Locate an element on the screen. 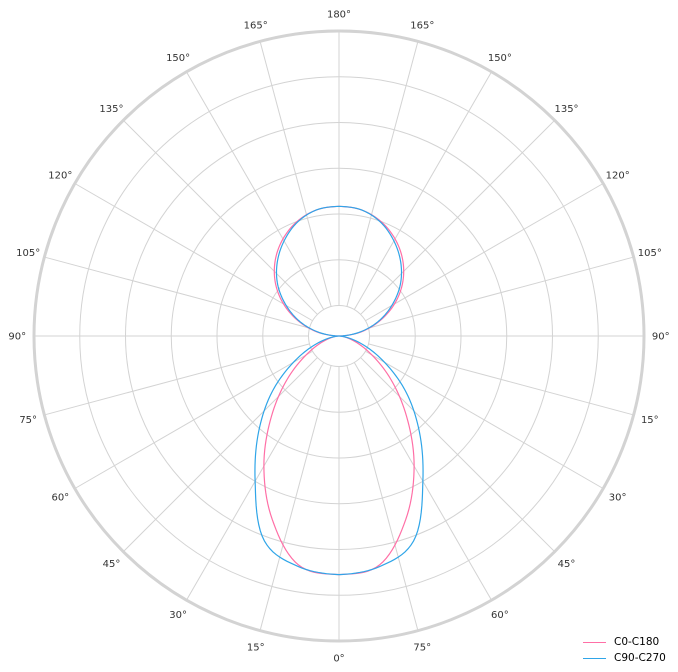 The width and height of the screenshot is (678, 672). radial-gridline is located at coordinates (339, 336).